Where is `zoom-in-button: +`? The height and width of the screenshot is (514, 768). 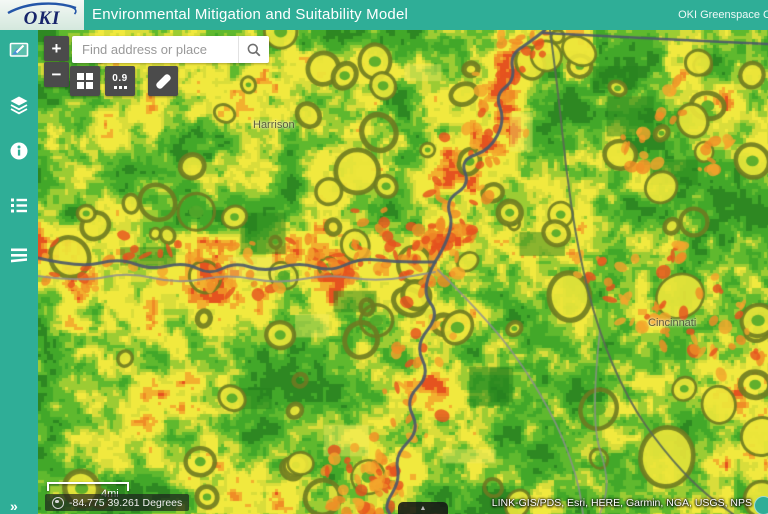 zoom-in-button: + is located at coordinates (56, 48).